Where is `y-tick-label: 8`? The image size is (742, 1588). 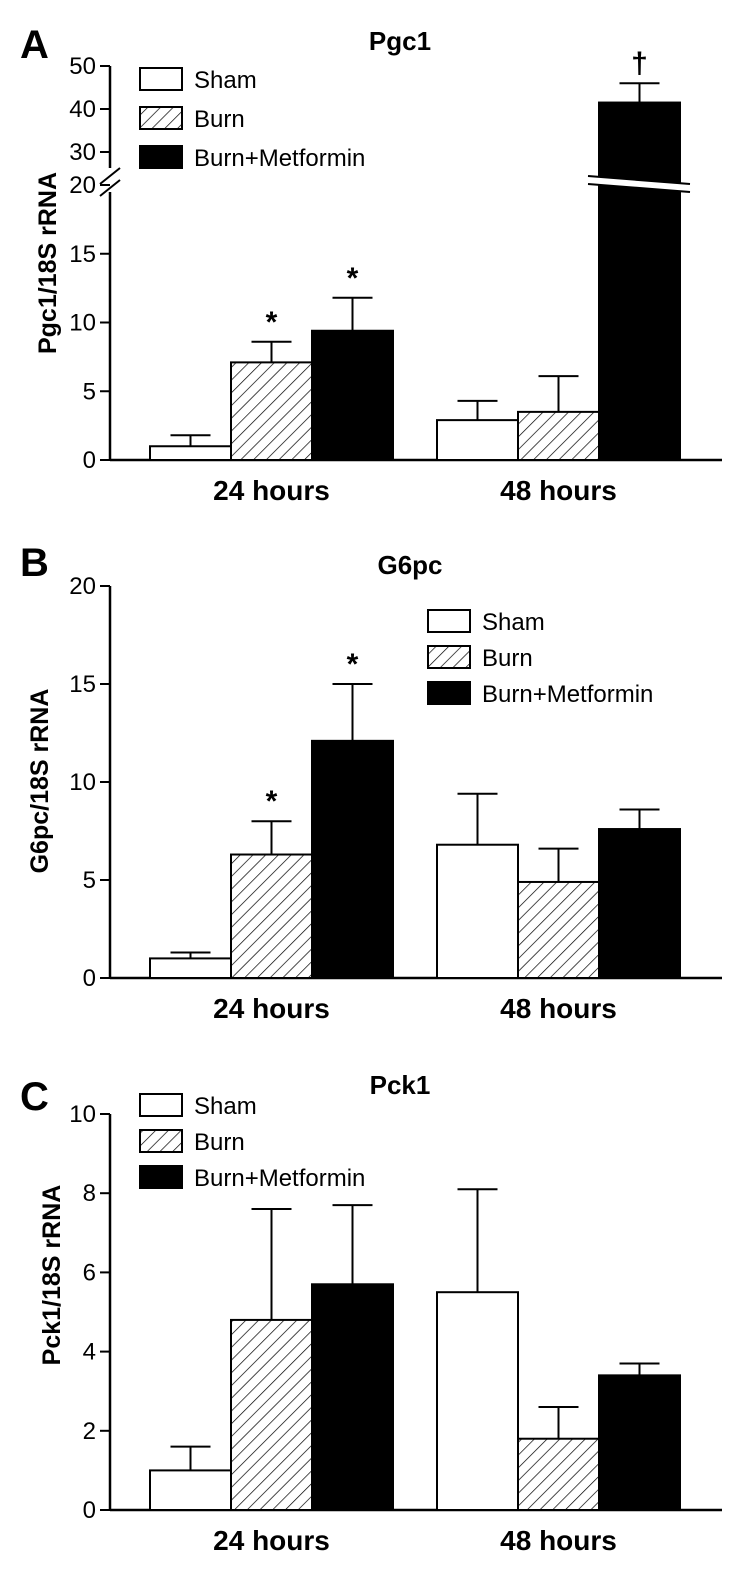
y-tick-label: 8 is located at coordinates (89, 1193).